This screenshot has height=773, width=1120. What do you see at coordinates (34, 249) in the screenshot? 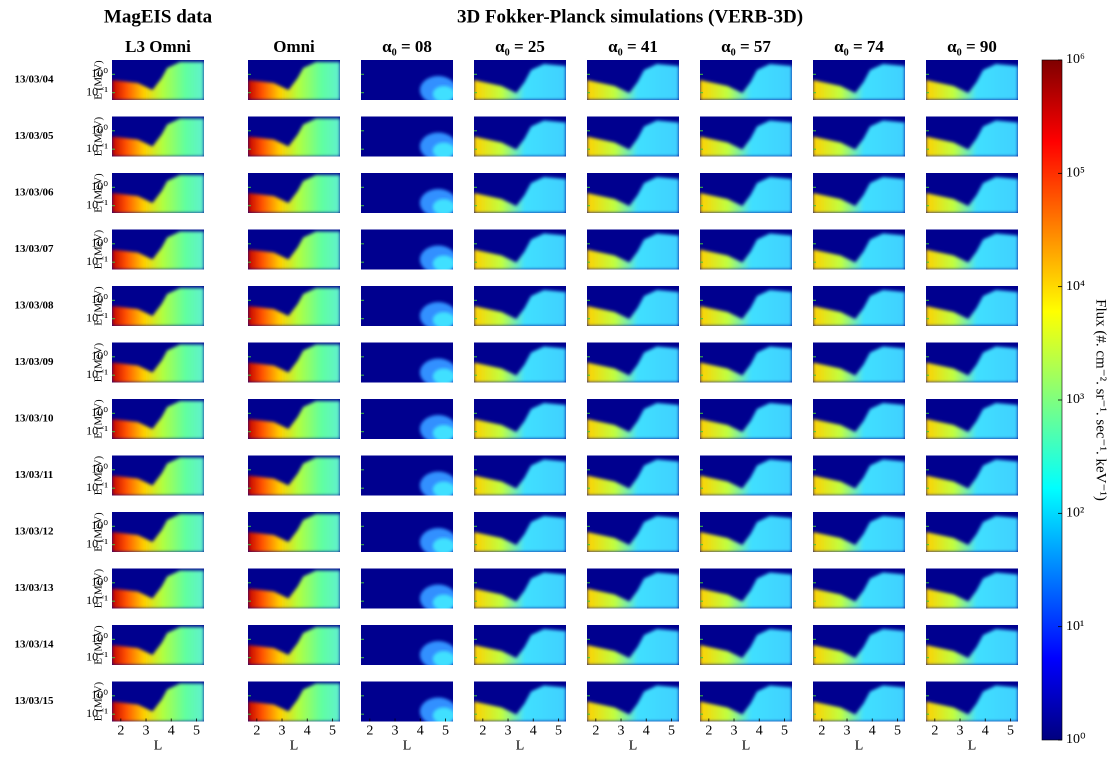
I see `row-label: 13/03/07` at bounding box center [34, 249].